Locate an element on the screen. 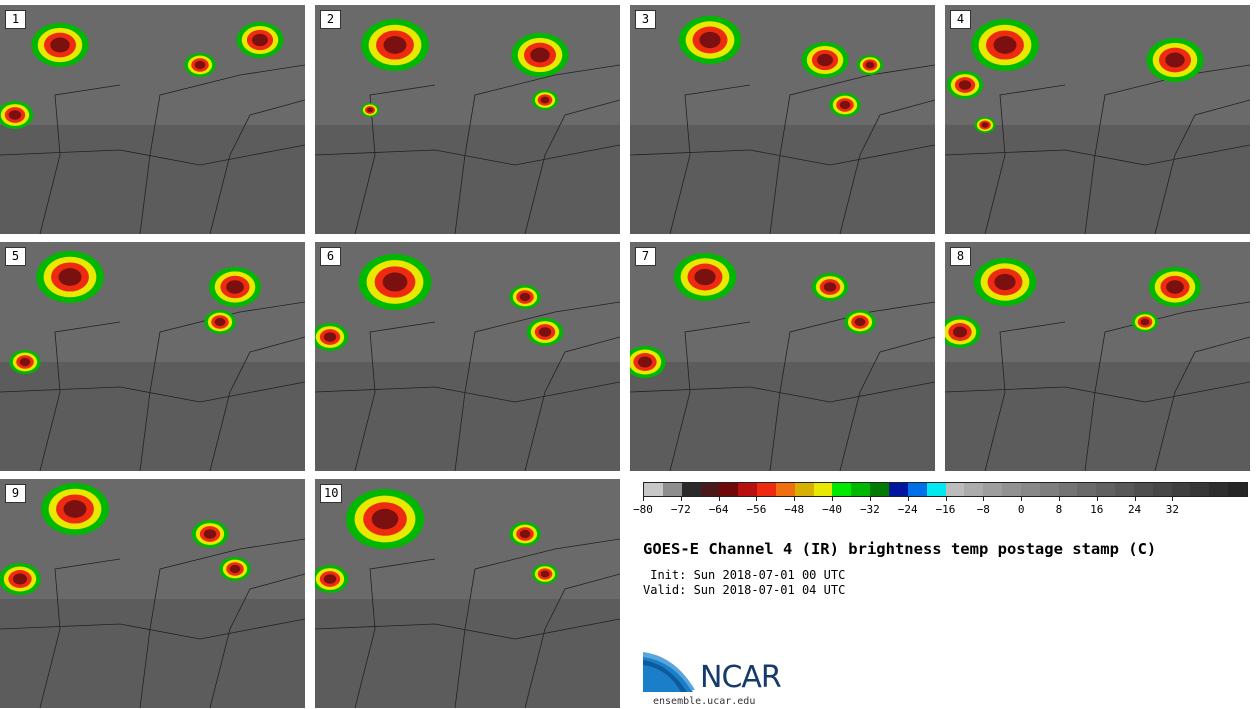 This screenshot has width=1260, height=709. postage-stamp-panel: 4 is located at coordinates (1097, 119).